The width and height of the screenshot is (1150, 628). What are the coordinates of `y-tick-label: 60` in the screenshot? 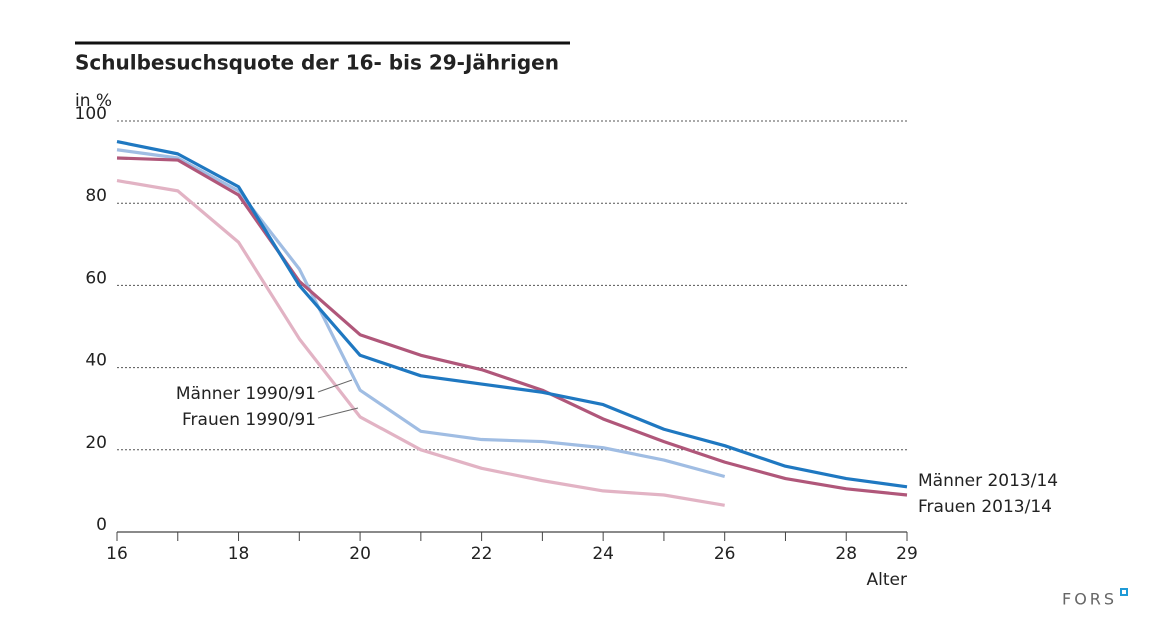 It's located at (96, 278).